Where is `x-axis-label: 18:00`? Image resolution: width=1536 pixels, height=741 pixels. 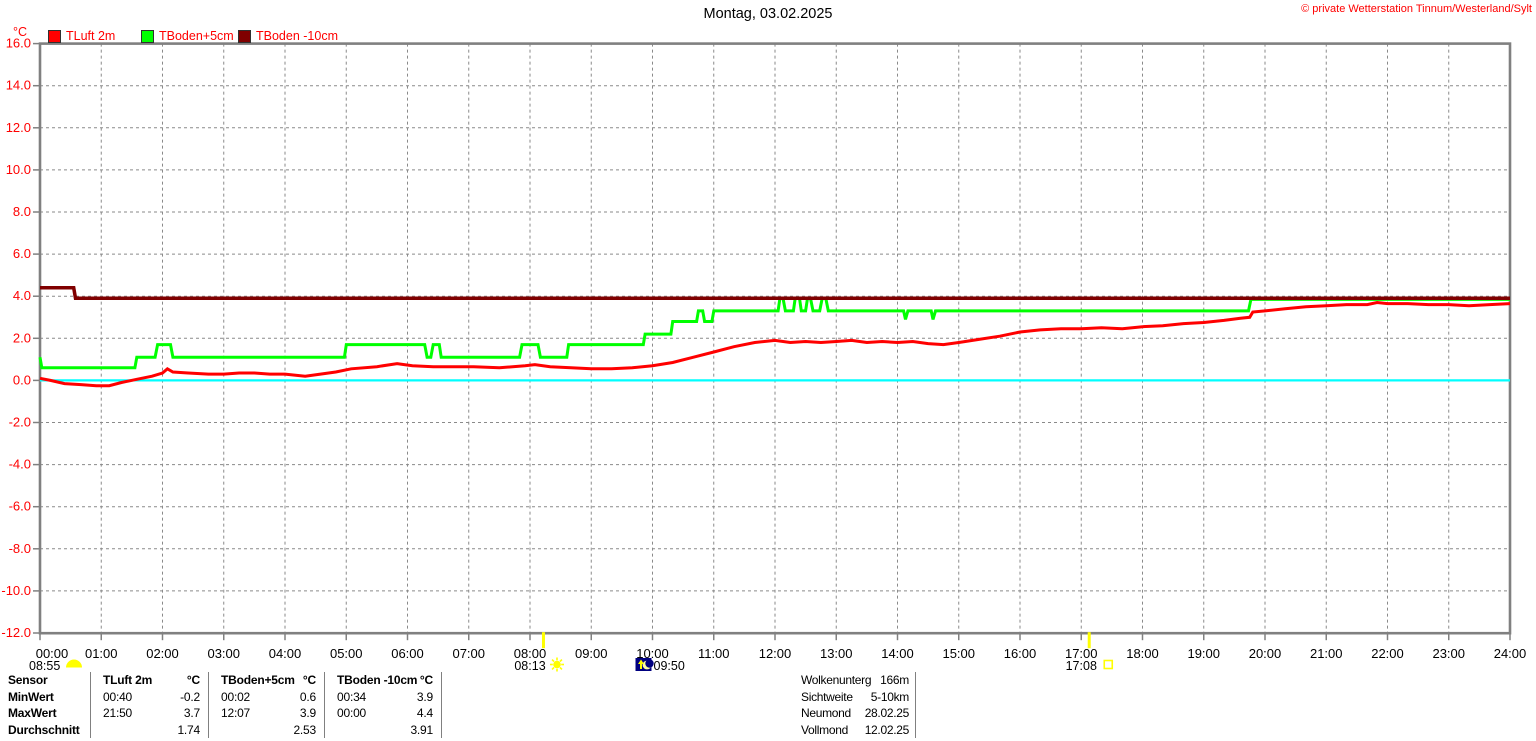
x-axis-label: 18:00 is located at coordinates (1142, 653).